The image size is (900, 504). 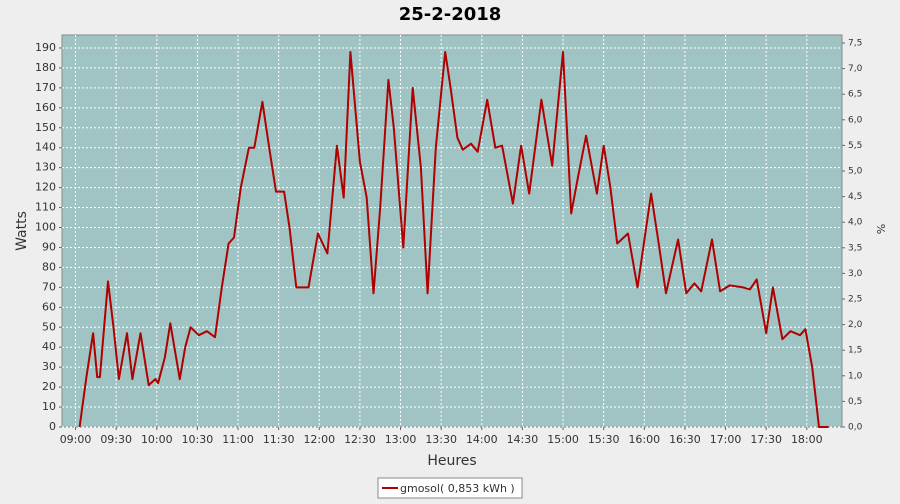 What do you see at coordinates (644, 439) in the screenshot?
I see `x-tick-label: 16:00` at bounding box center [644, 439].